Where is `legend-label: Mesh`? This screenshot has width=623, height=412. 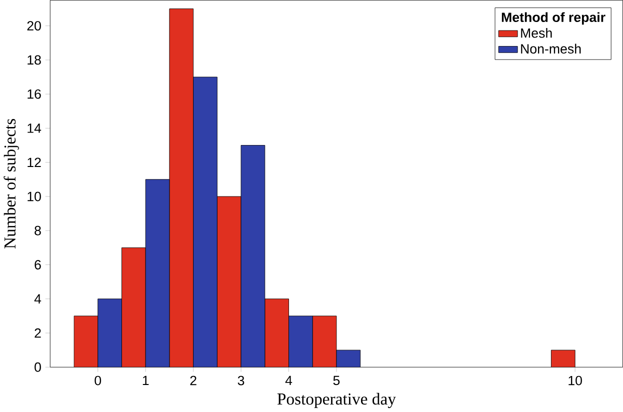
legend-label: Mesh is located at coordinates (536, 33).